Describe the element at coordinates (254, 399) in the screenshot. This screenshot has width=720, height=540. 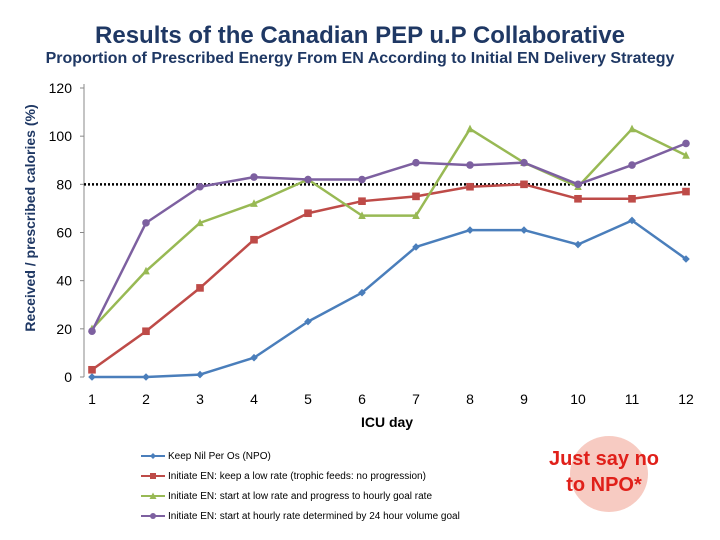
I see `x-tick-label: 4` at that location.